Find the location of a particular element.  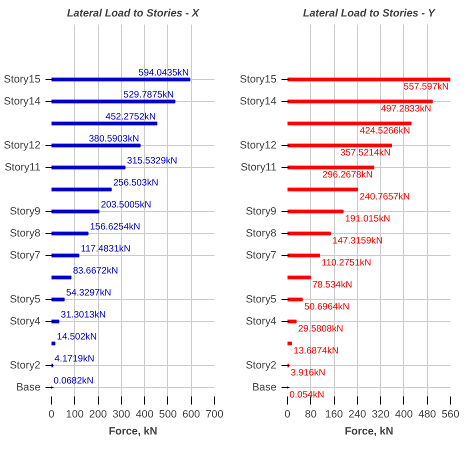

data-label: 380.5903kN is located at coordinates (114, 139).